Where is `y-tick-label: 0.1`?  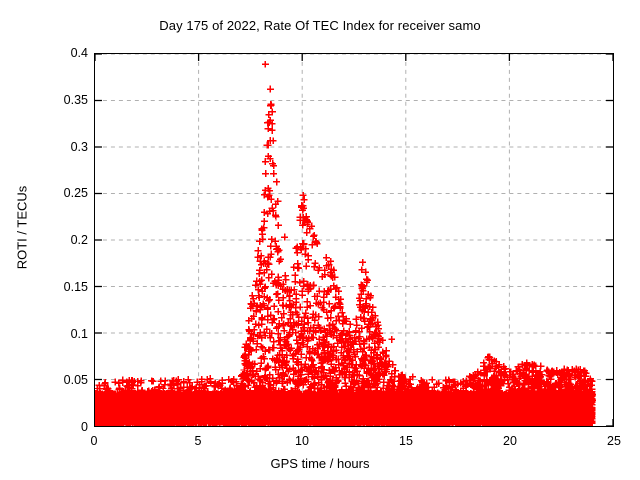
y-tick-label: 0.1 is located at coordinates (79, 333).